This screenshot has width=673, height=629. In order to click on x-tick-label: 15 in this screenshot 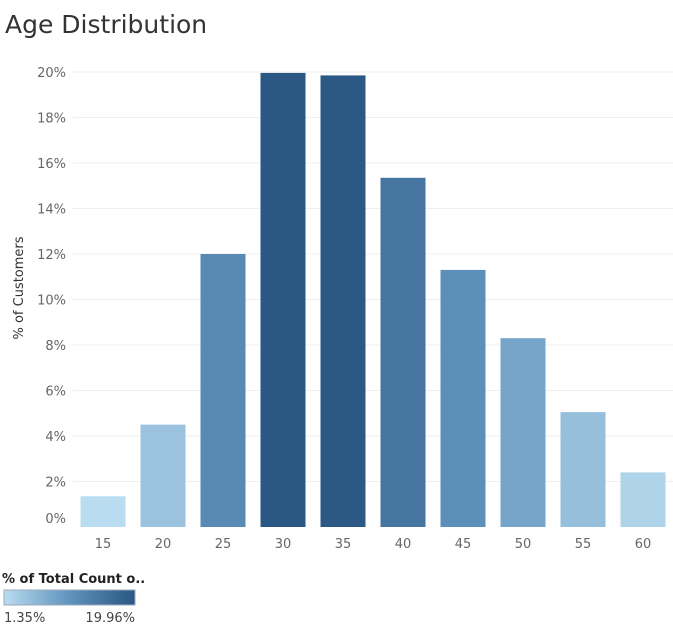, I will do `click(103, 544)`.